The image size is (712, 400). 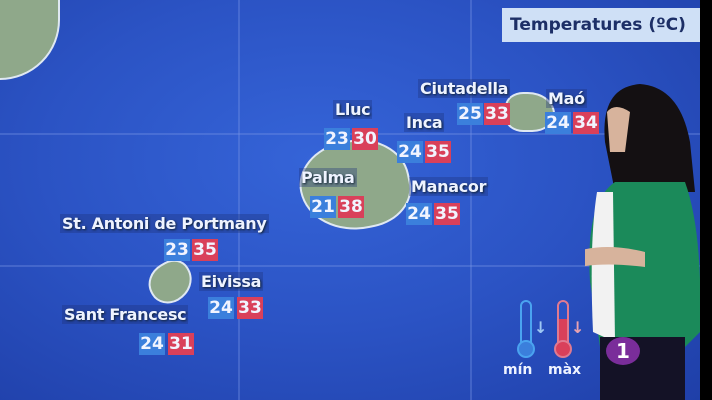 What do you see at coordinates (464, 88) in the screenshot?
I see `city-label: Ciutadella` at bounding box center [464, 88].